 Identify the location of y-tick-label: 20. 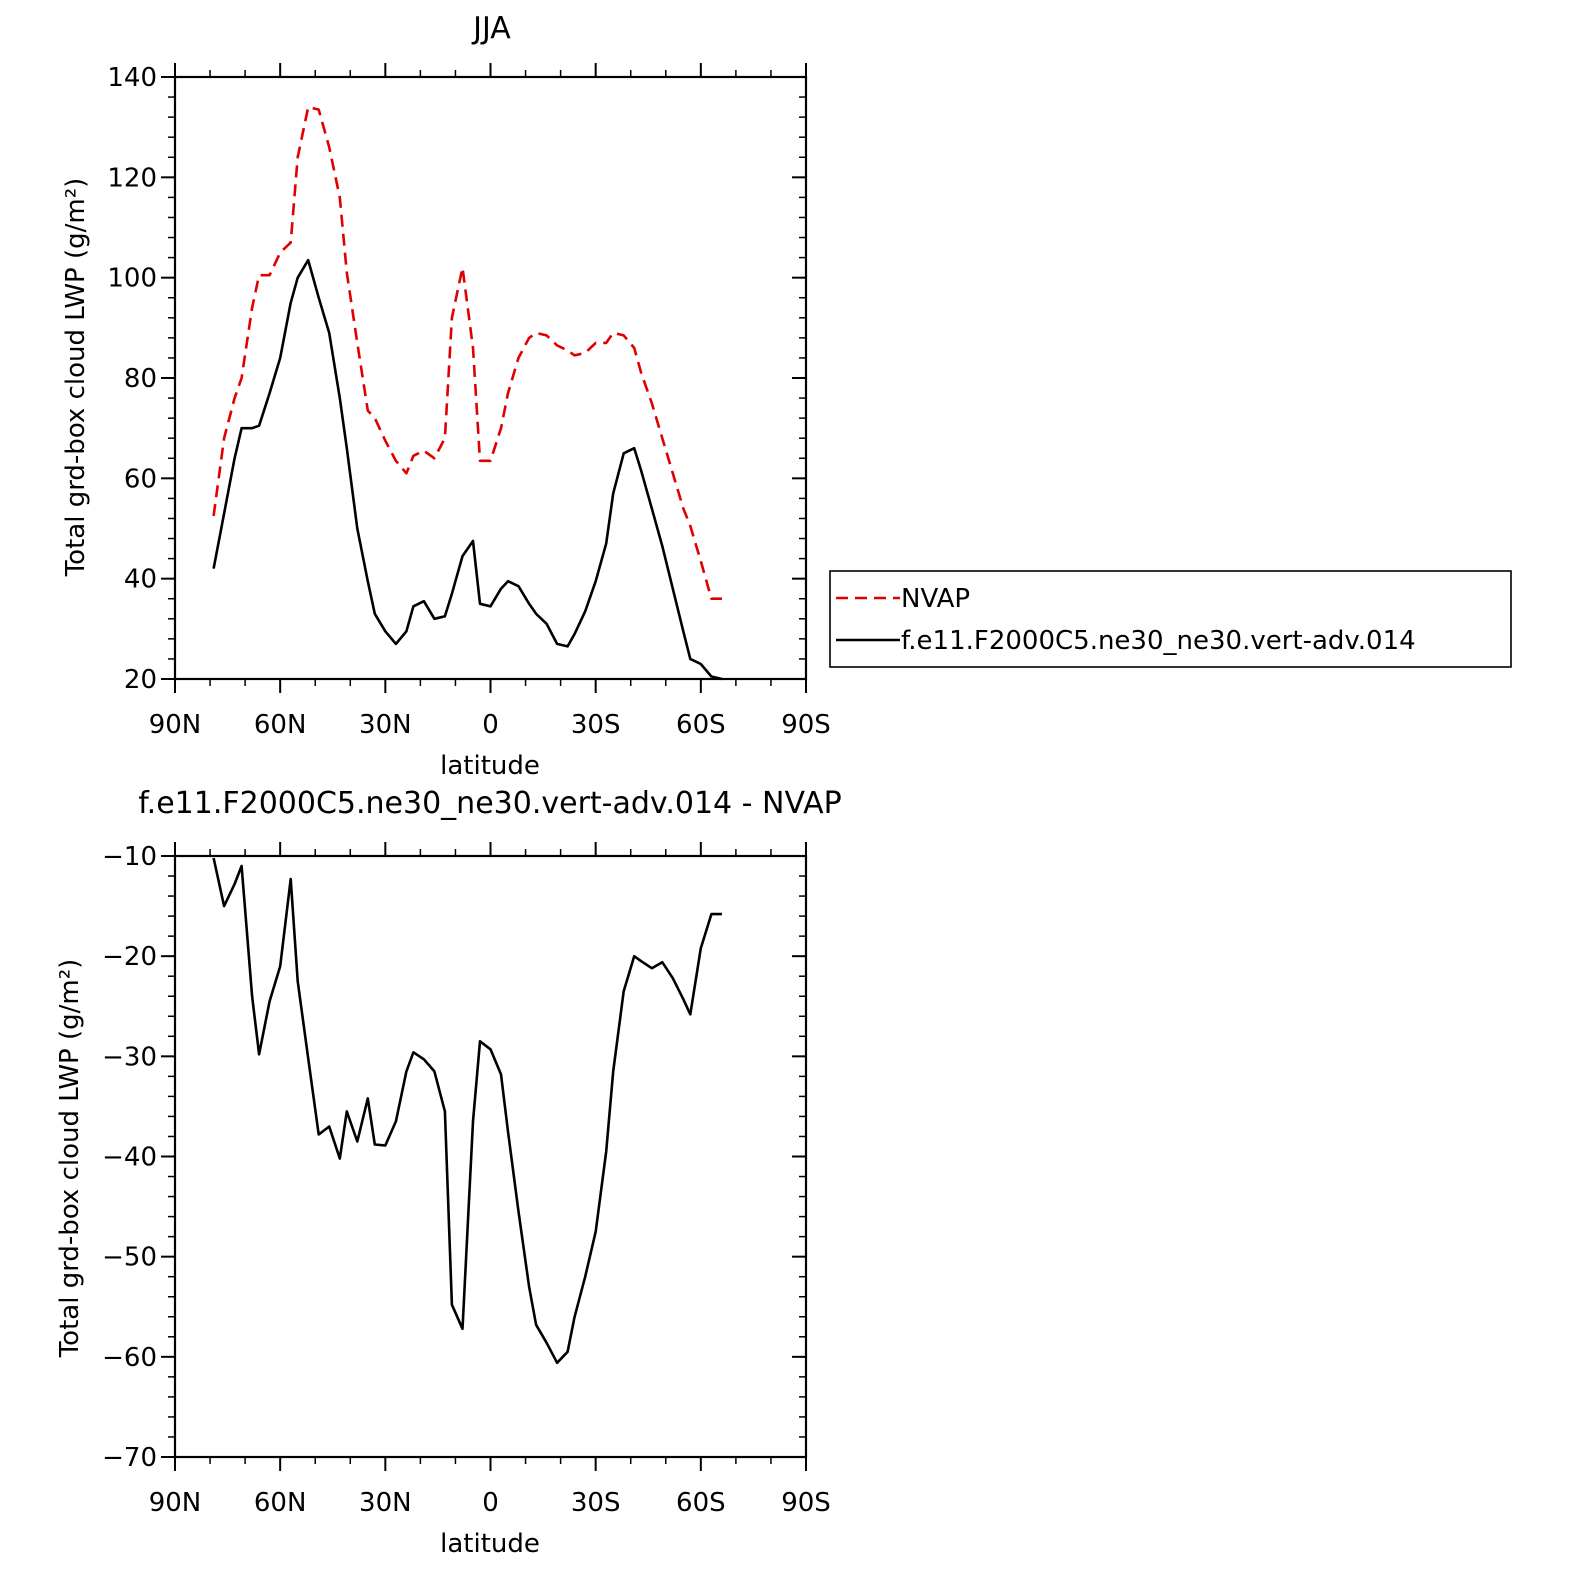
(140, 680).